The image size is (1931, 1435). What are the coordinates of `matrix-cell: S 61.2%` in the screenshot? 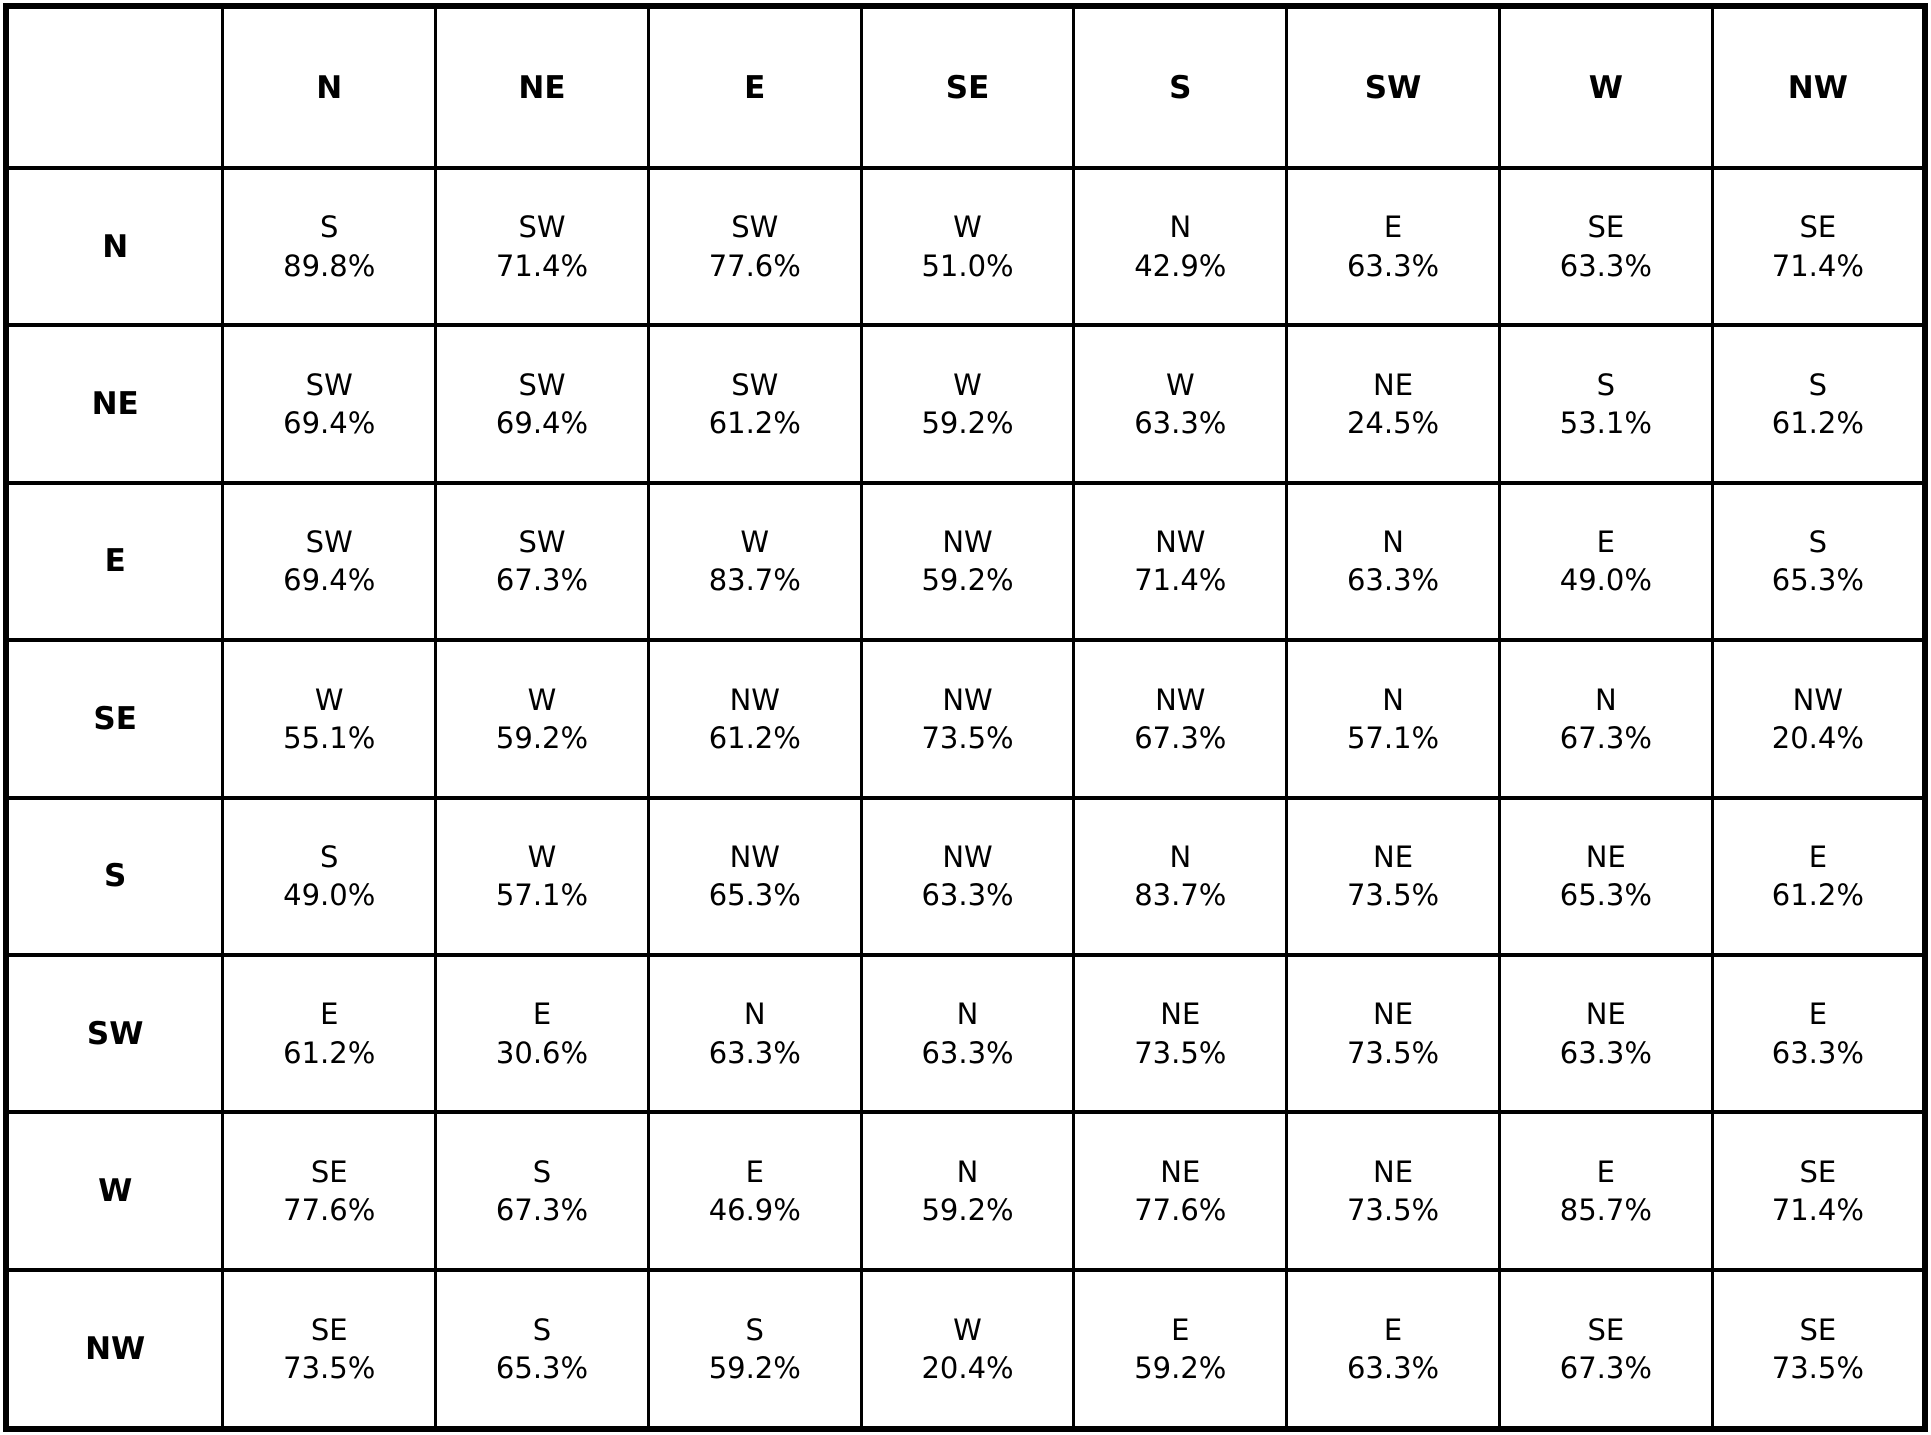 It's located at (1818, 404).